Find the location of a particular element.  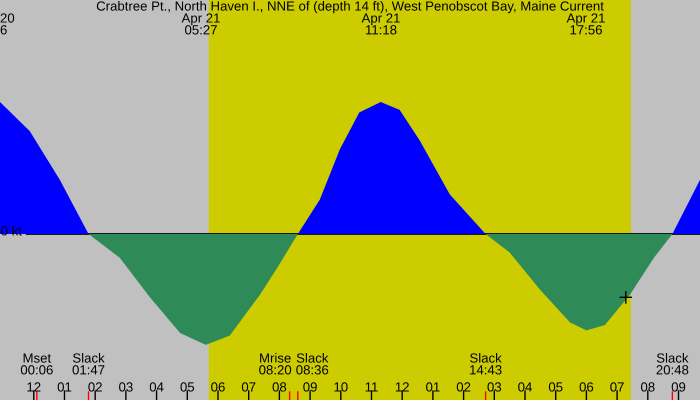

ref-line-label: Slack 14:43 is located at coordinates (486, 364).